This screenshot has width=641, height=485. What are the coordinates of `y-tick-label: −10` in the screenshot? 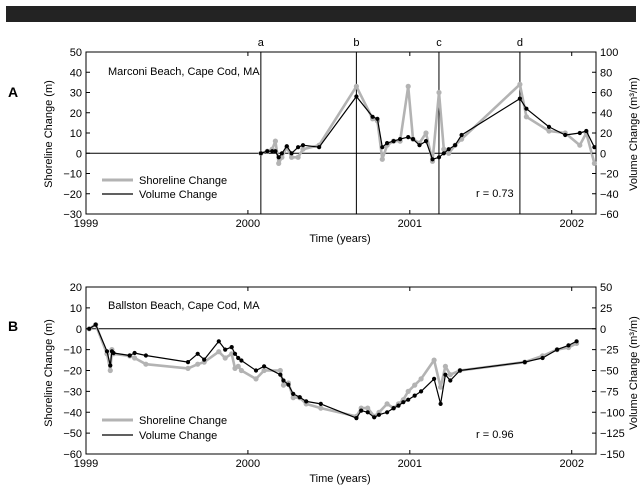 It's located at (72, 175).